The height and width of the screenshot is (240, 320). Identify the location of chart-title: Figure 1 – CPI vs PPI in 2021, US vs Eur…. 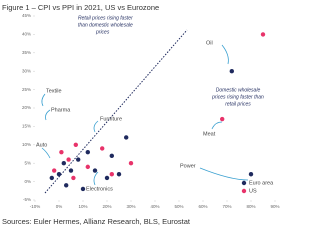
(80, 7).